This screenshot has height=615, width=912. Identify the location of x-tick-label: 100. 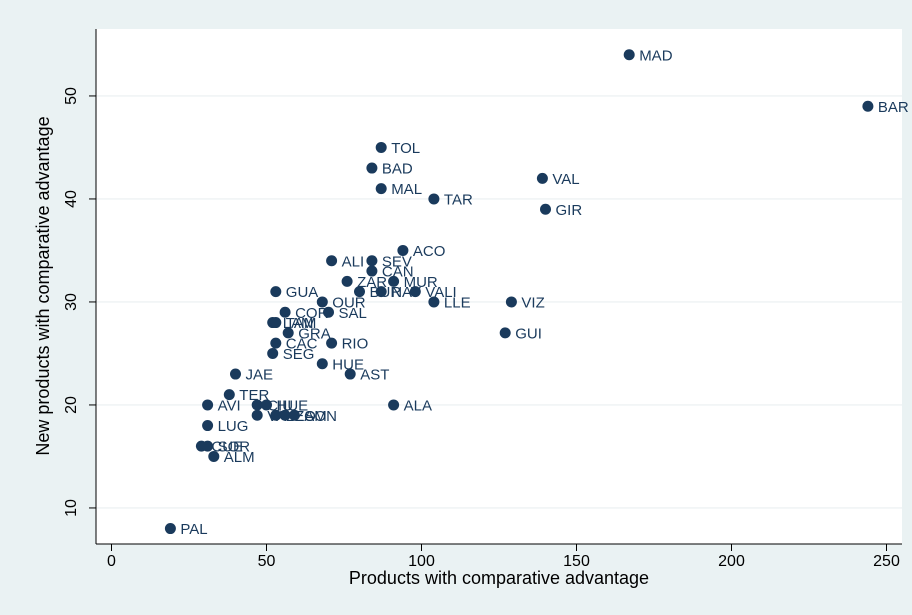
(421, 561).